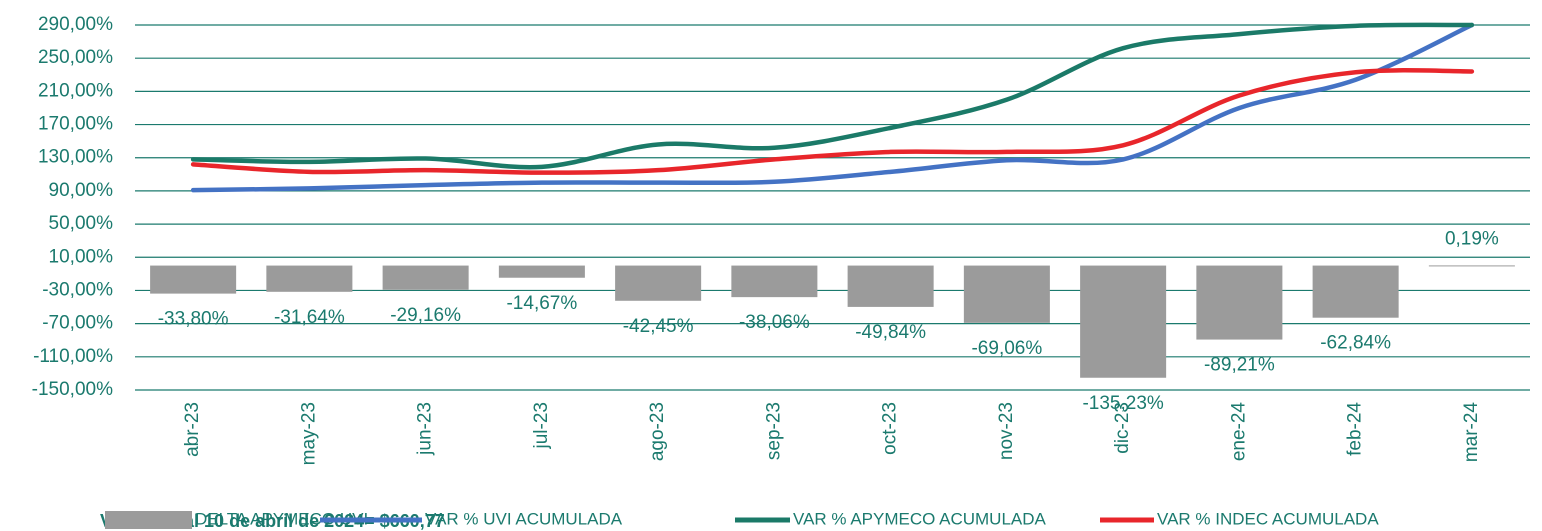 The image size is (1542, 531). I want to click on x-tick-label: dic-23, so click(1122, 428).